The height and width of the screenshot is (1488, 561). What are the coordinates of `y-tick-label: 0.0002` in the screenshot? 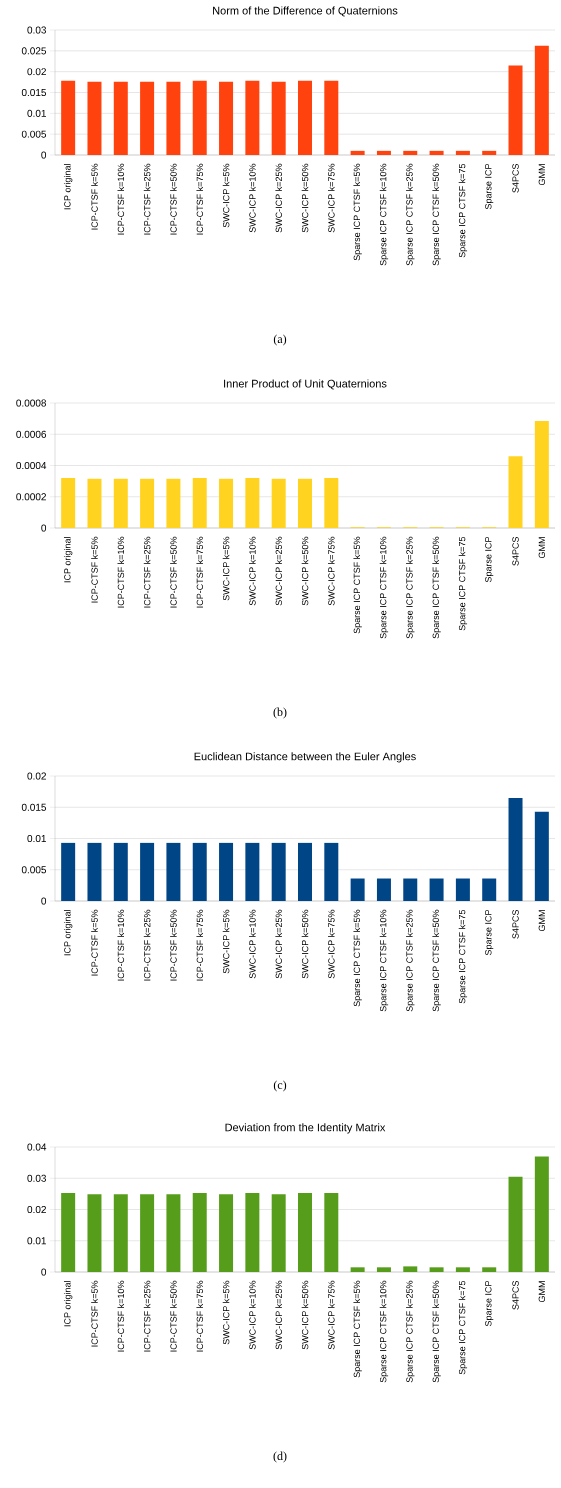 It's located at (31, 497).